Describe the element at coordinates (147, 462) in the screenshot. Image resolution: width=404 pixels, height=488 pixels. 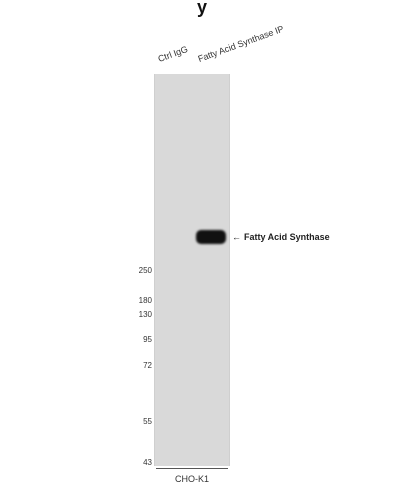
I see `mw-marker-43: 43` at that location.